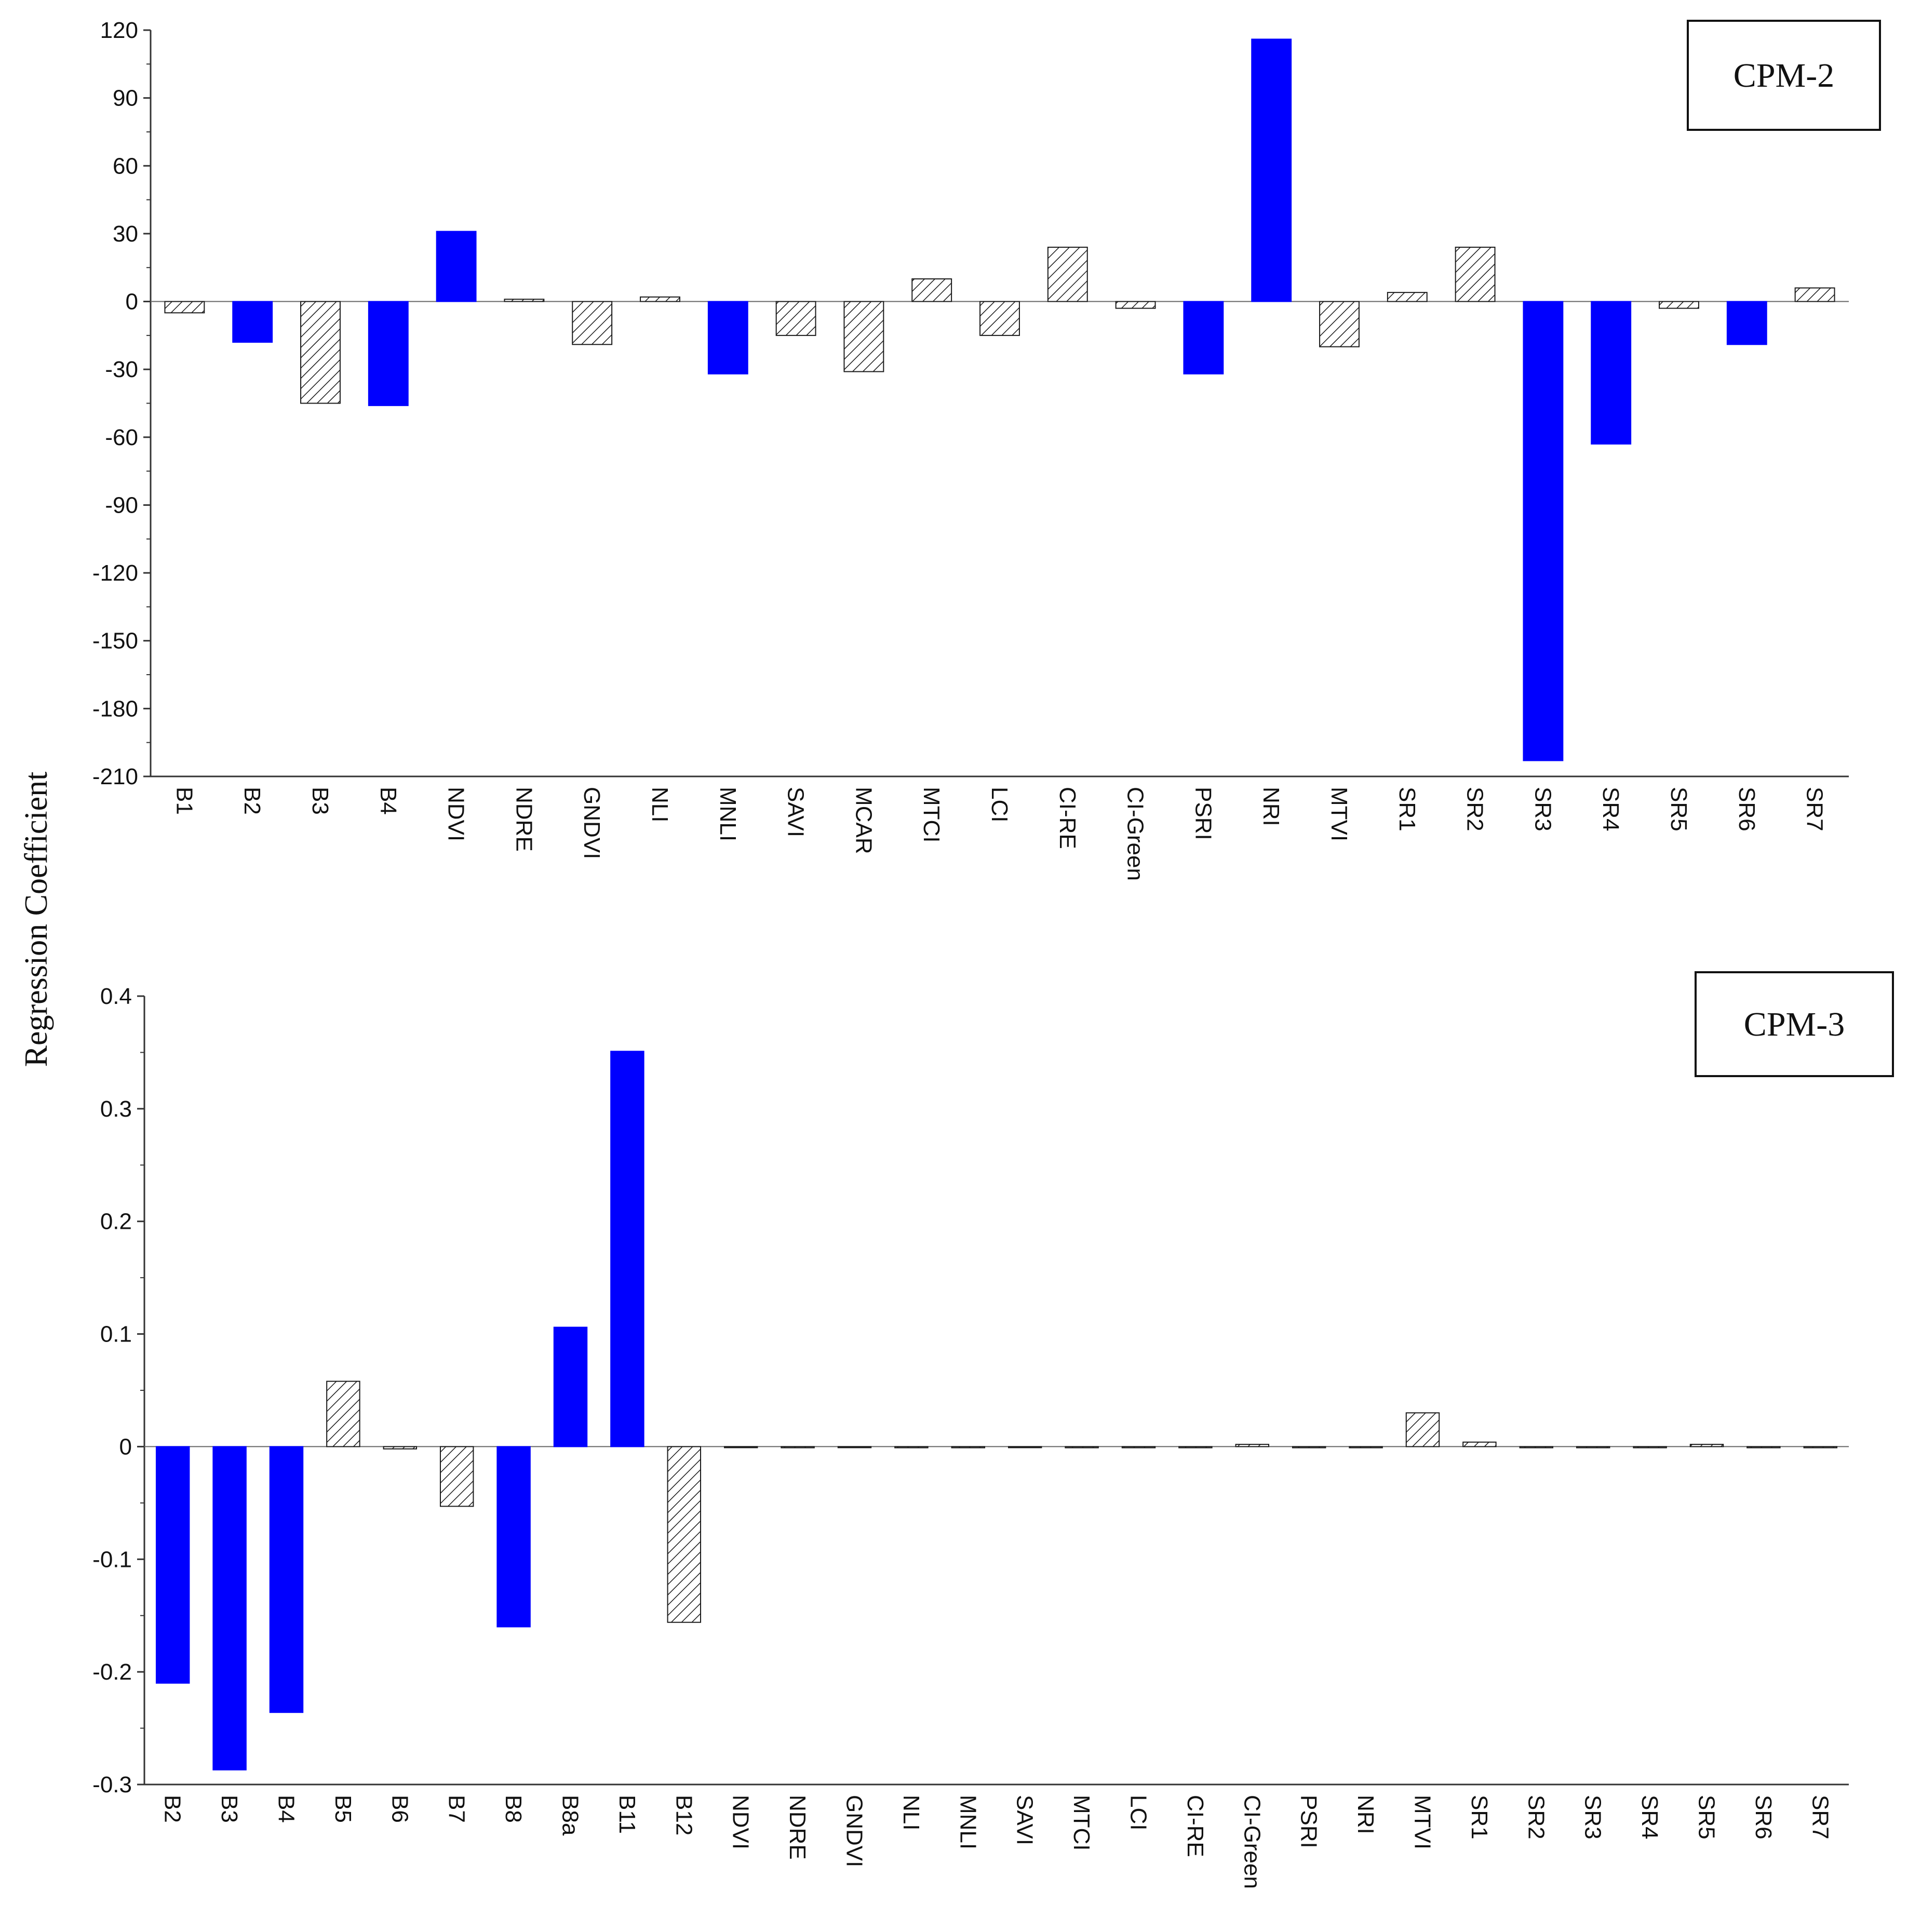 Image resolution: width=1908 pixels, height=1932 pixels. Describe the element at coordinates (684, 1535) in the screenshot. I see `chart2-bar-b12` at that location.